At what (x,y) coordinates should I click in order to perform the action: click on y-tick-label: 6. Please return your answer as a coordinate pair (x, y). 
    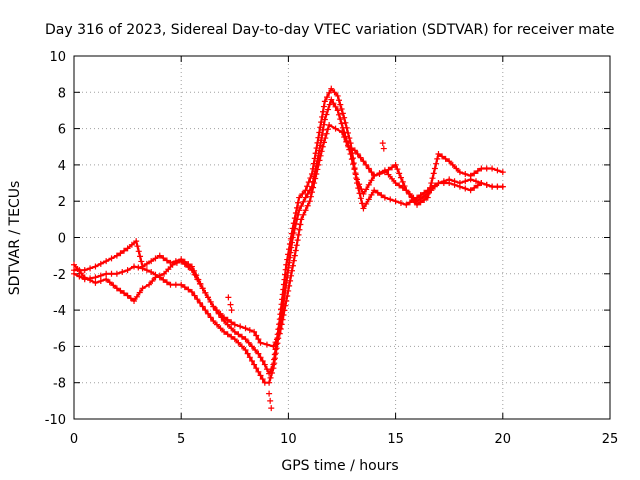
    Looking at the image, I should click on (62, 130).